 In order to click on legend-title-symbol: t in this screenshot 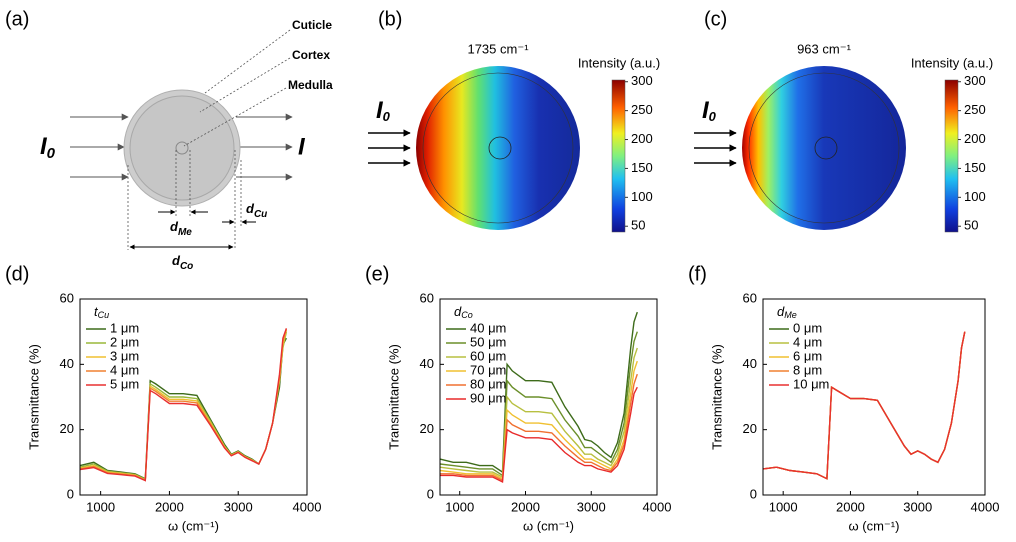, I will do `click(96, 311)`.